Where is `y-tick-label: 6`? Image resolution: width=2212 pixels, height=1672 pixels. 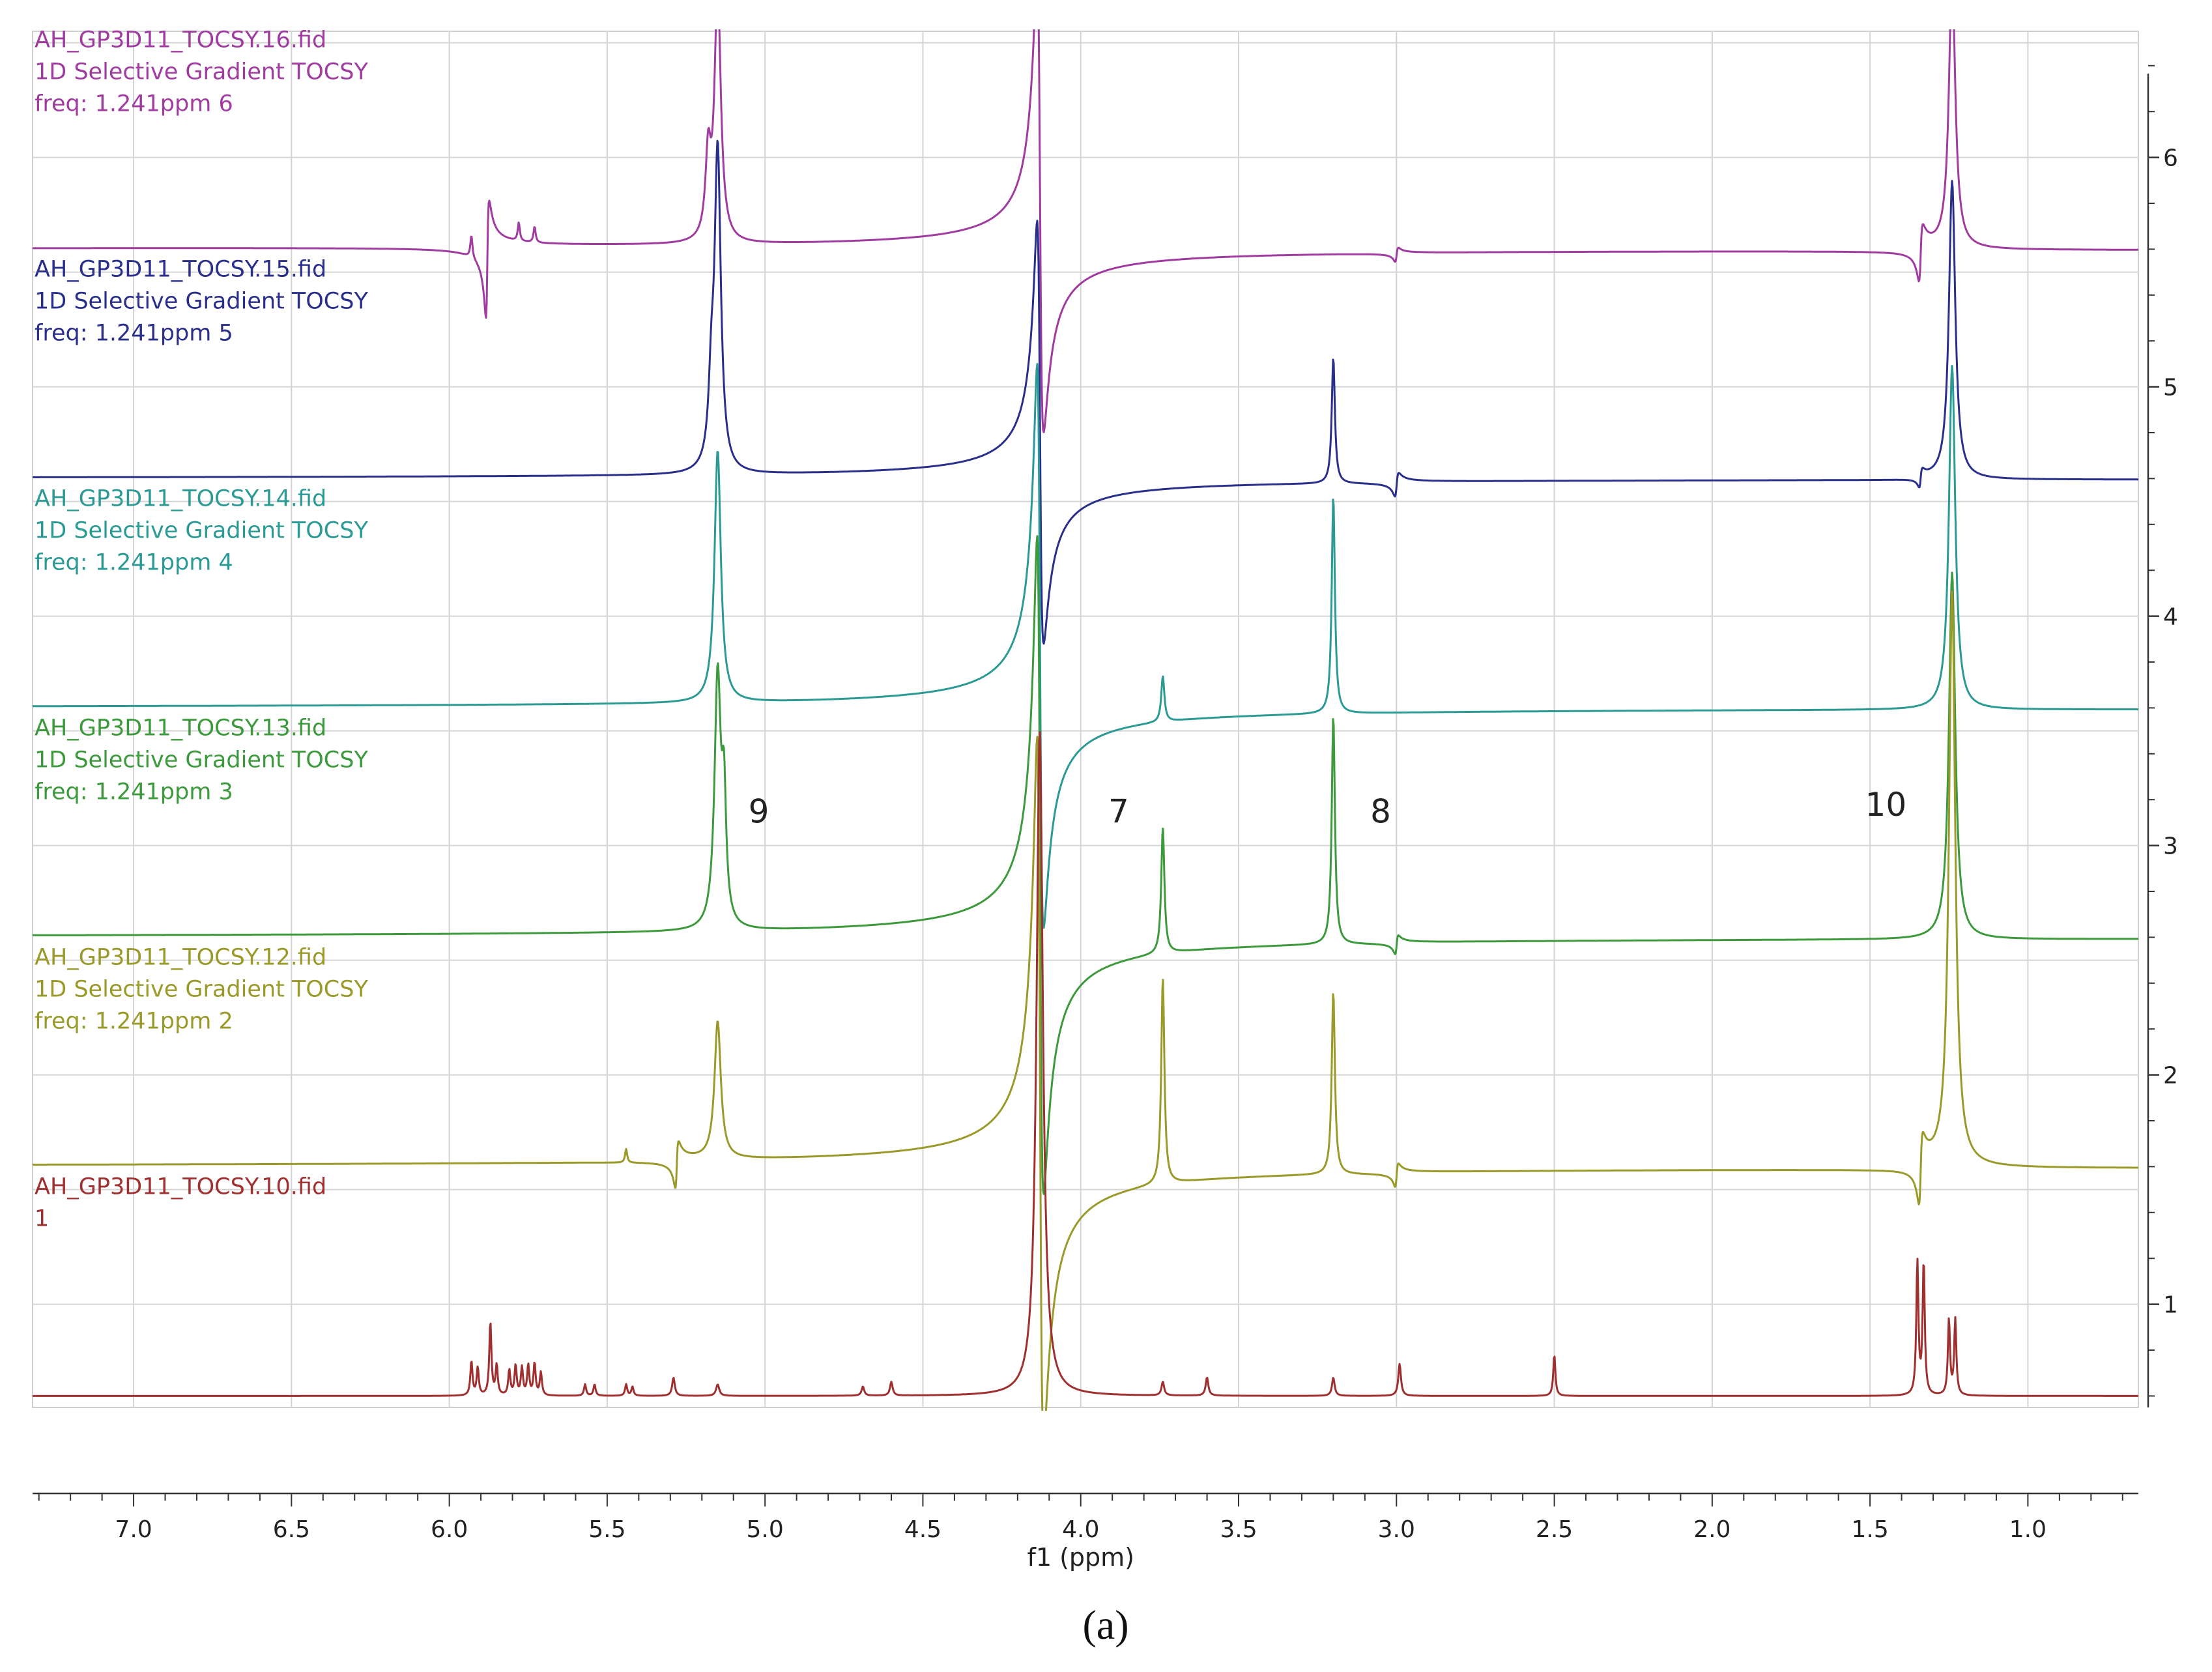 y-tick-label: 6 is located at coordinates (2170, 158).